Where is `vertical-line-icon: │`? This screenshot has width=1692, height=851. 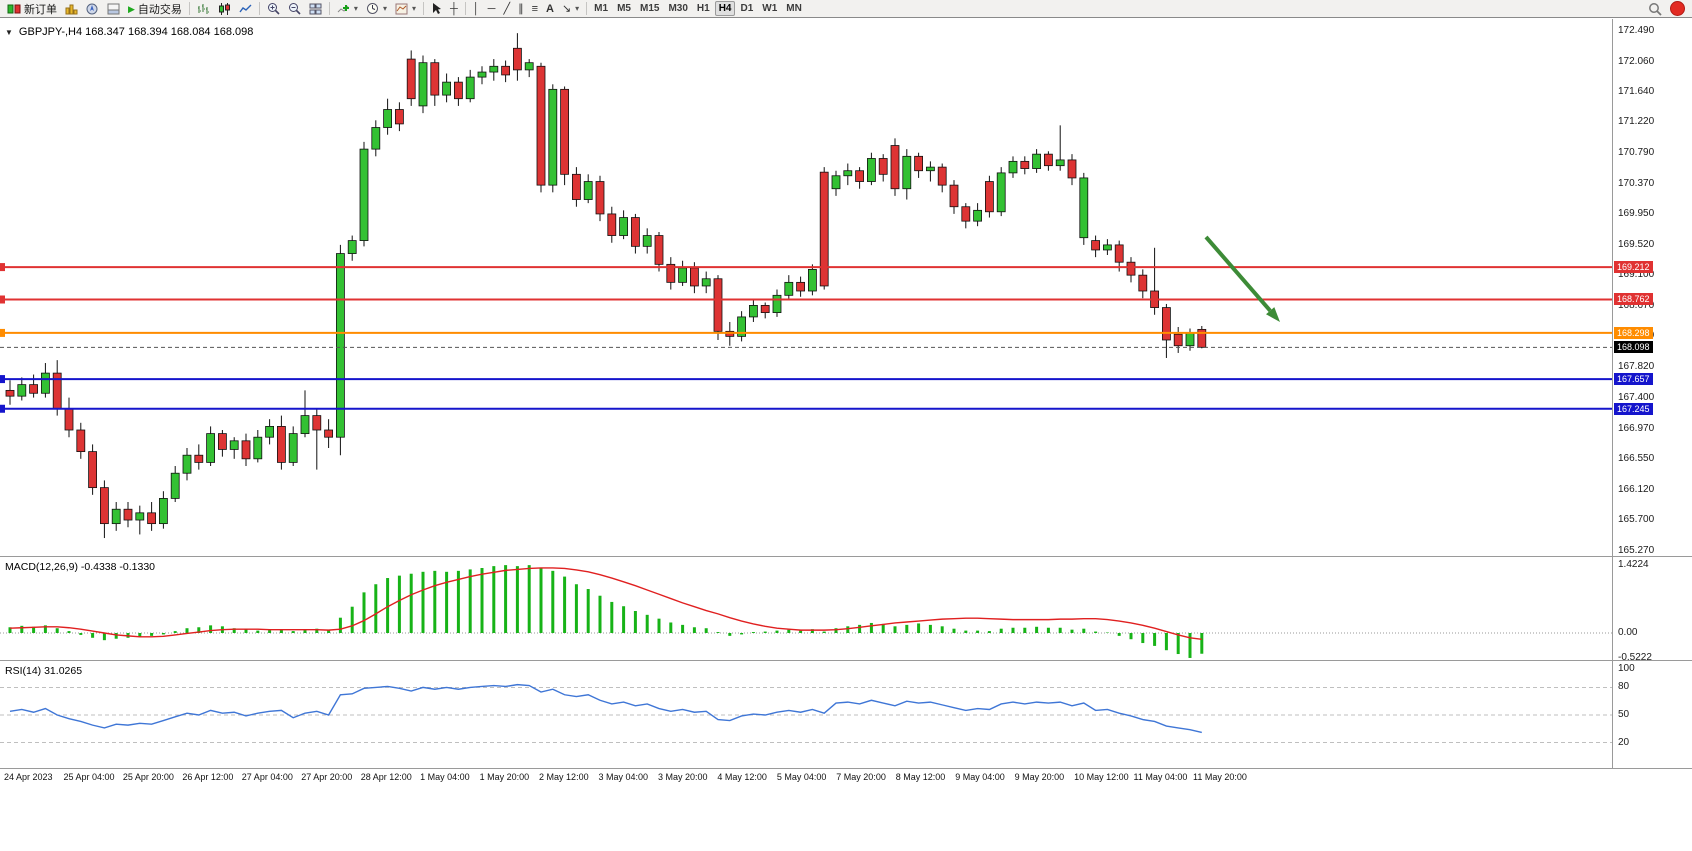 vertical-line-icon: │ is located at coordinates (476, 8).